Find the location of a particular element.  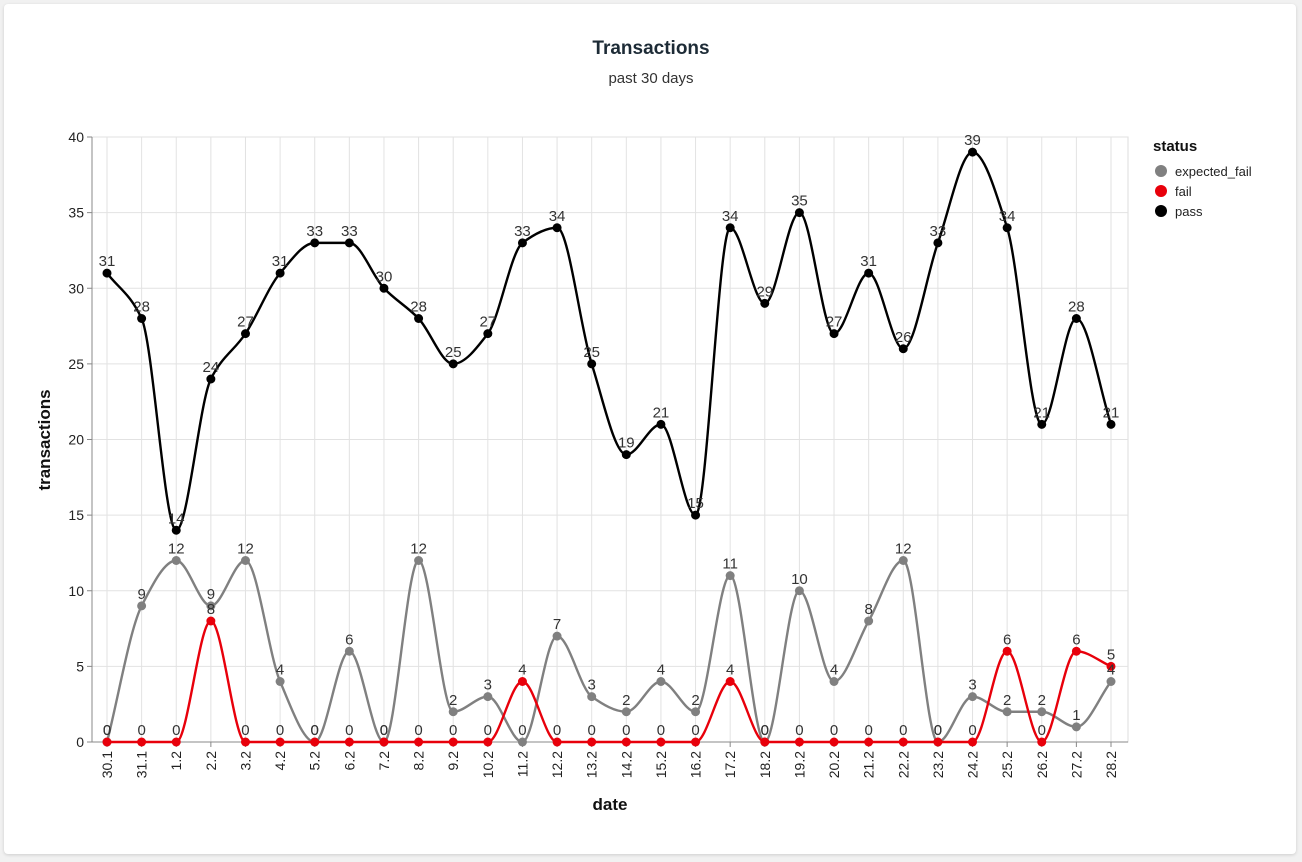

x-tick-label: 27.2 is located at coordinates (1076, 764).